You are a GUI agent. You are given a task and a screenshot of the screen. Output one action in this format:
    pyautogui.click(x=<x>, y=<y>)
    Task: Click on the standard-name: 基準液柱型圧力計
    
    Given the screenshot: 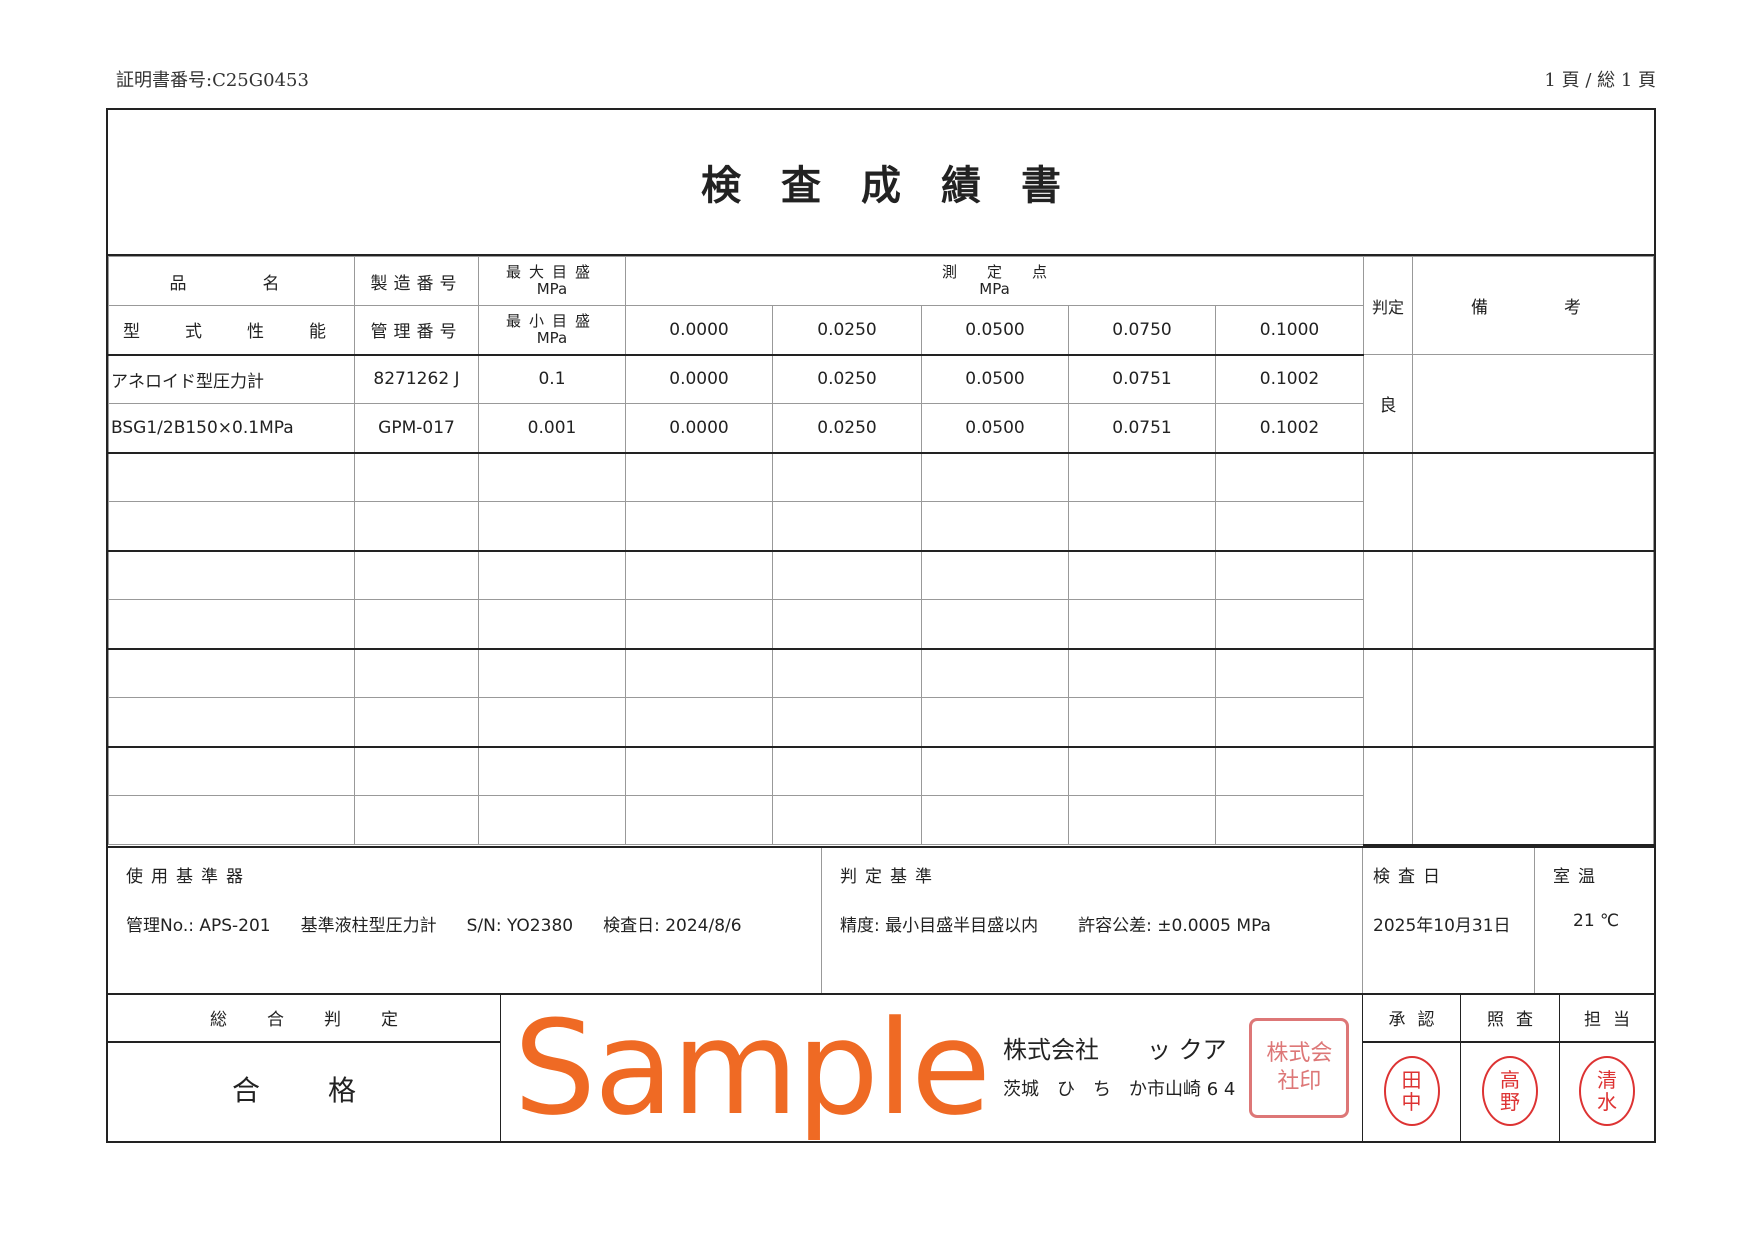 What is the action you would take?
    pyautogui.click(x=368, y=925)
    